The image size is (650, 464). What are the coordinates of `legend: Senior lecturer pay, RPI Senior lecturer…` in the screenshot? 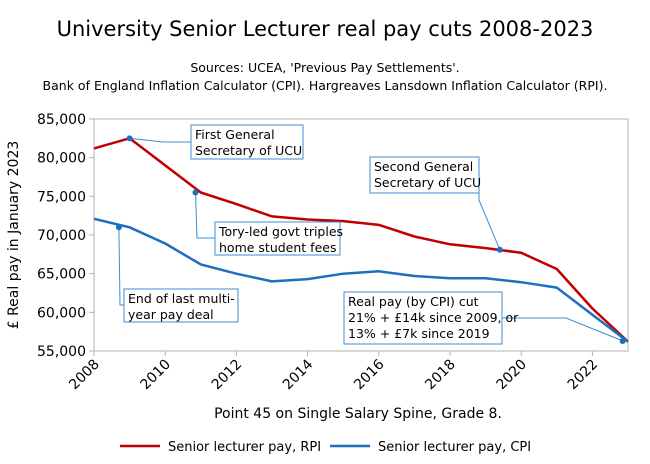 It's located at (325, 447).